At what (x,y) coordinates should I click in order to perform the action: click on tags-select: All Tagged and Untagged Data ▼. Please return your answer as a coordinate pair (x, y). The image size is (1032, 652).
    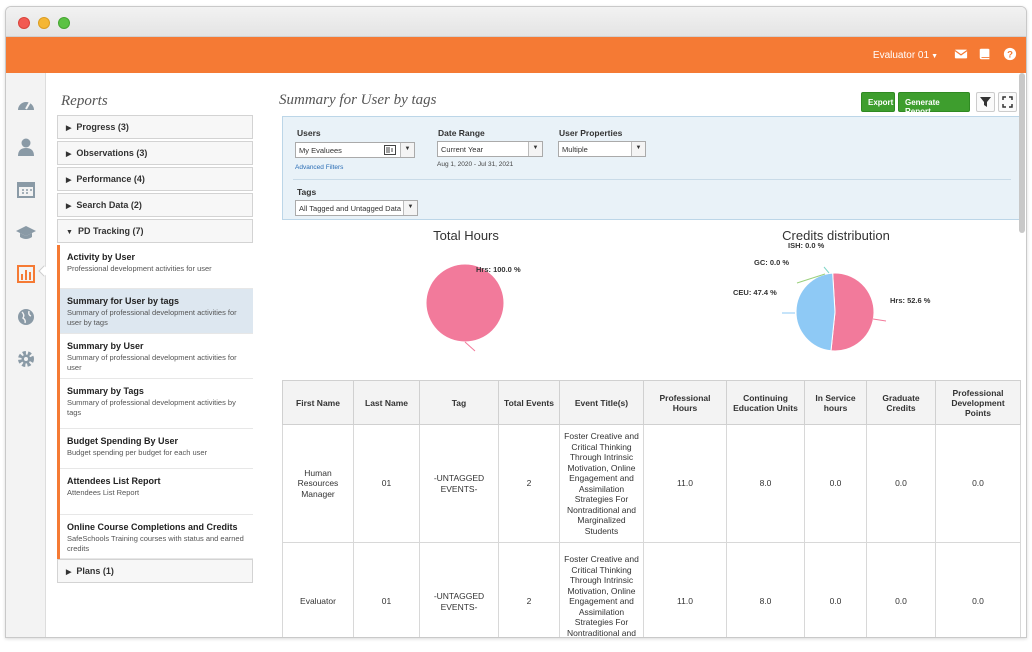
    Looking at the image, I should click on (356, 208).